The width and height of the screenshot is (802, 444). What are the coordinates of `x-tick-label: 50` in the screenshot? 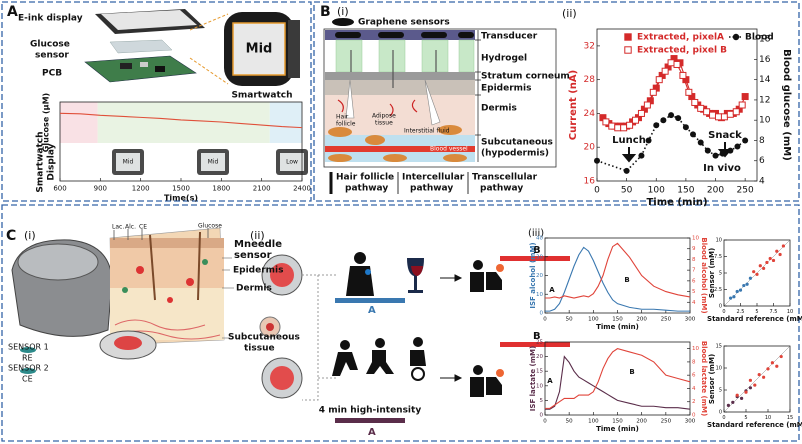 It's located at (569, 319).